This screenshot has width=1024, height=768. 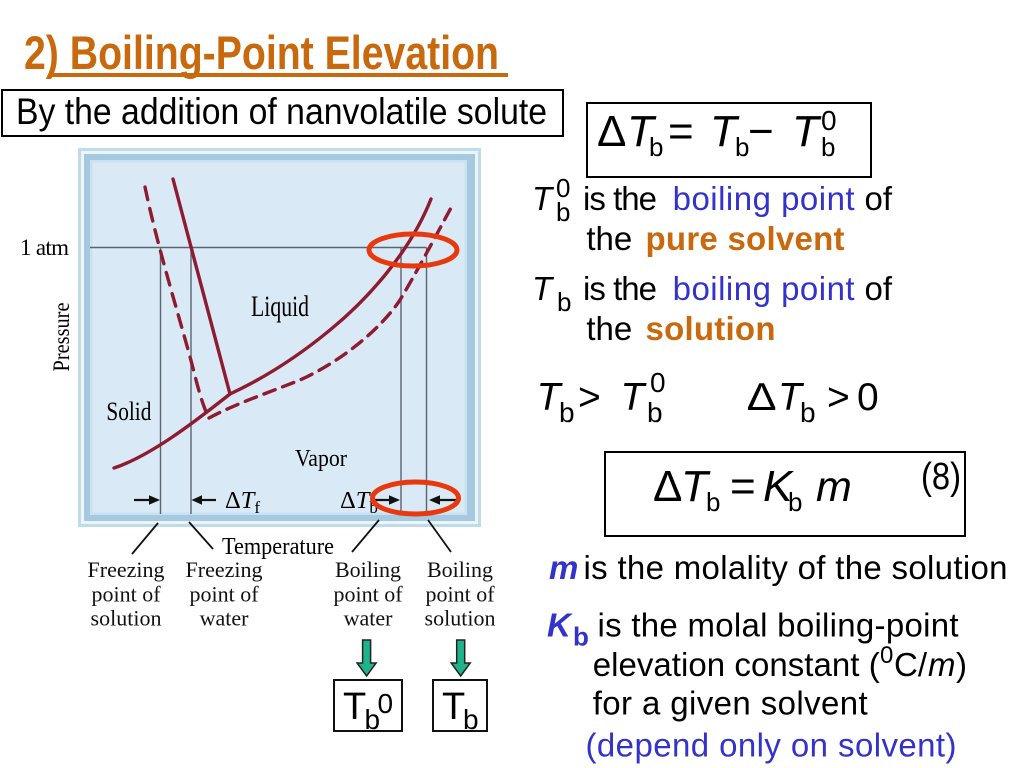 I want to click on svg-text: (depend only on solvent), so click(x=771, y=745).